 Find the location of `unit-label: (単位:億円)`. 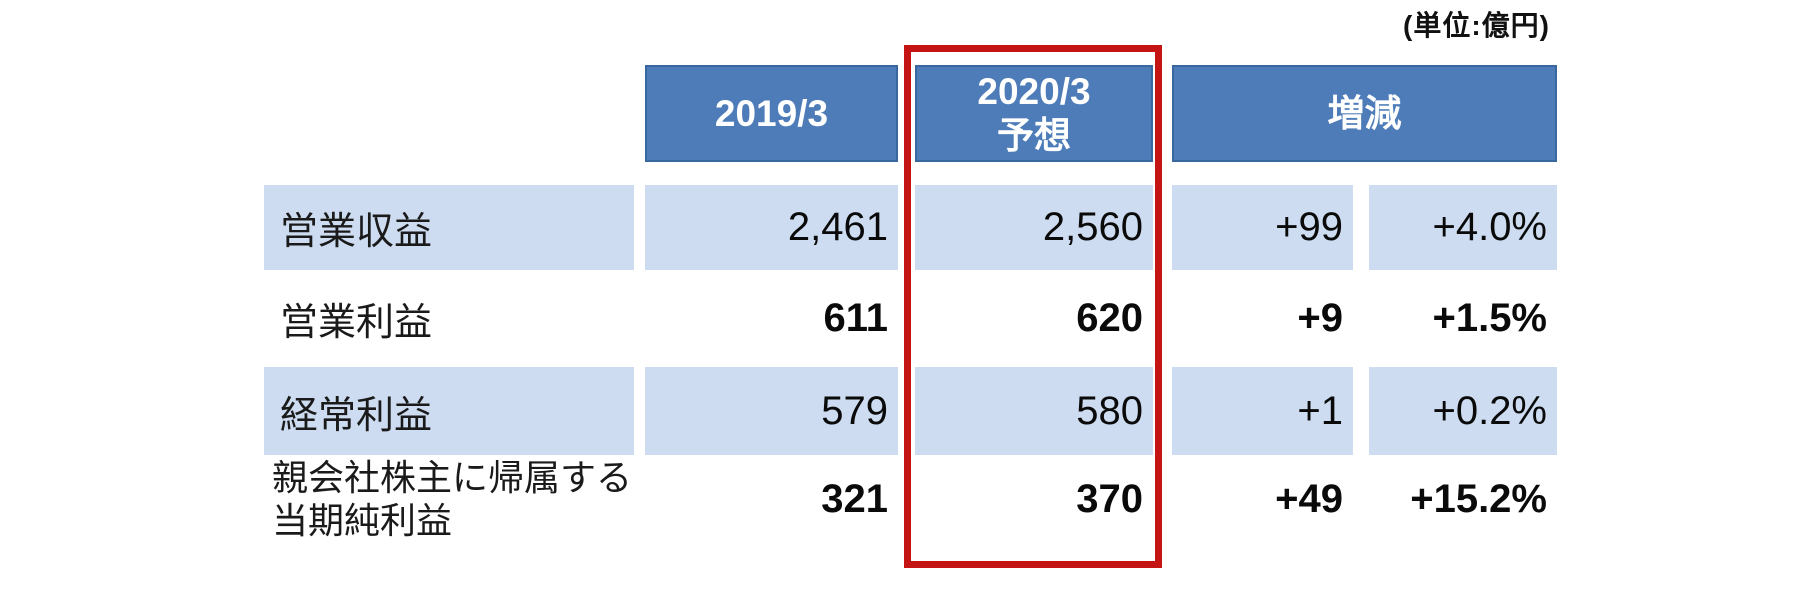

unit-label: (単位:億円) is located at coordinates (1476, 25).